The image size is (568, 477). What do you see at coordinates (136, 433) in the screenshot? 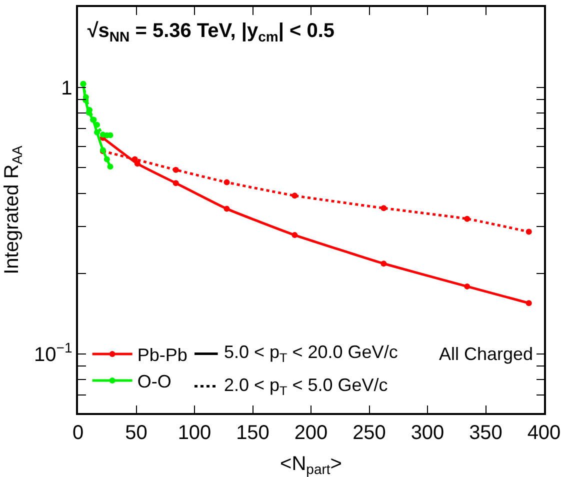
I see `x-tick-label: 50` at bounding box center [136, 433].